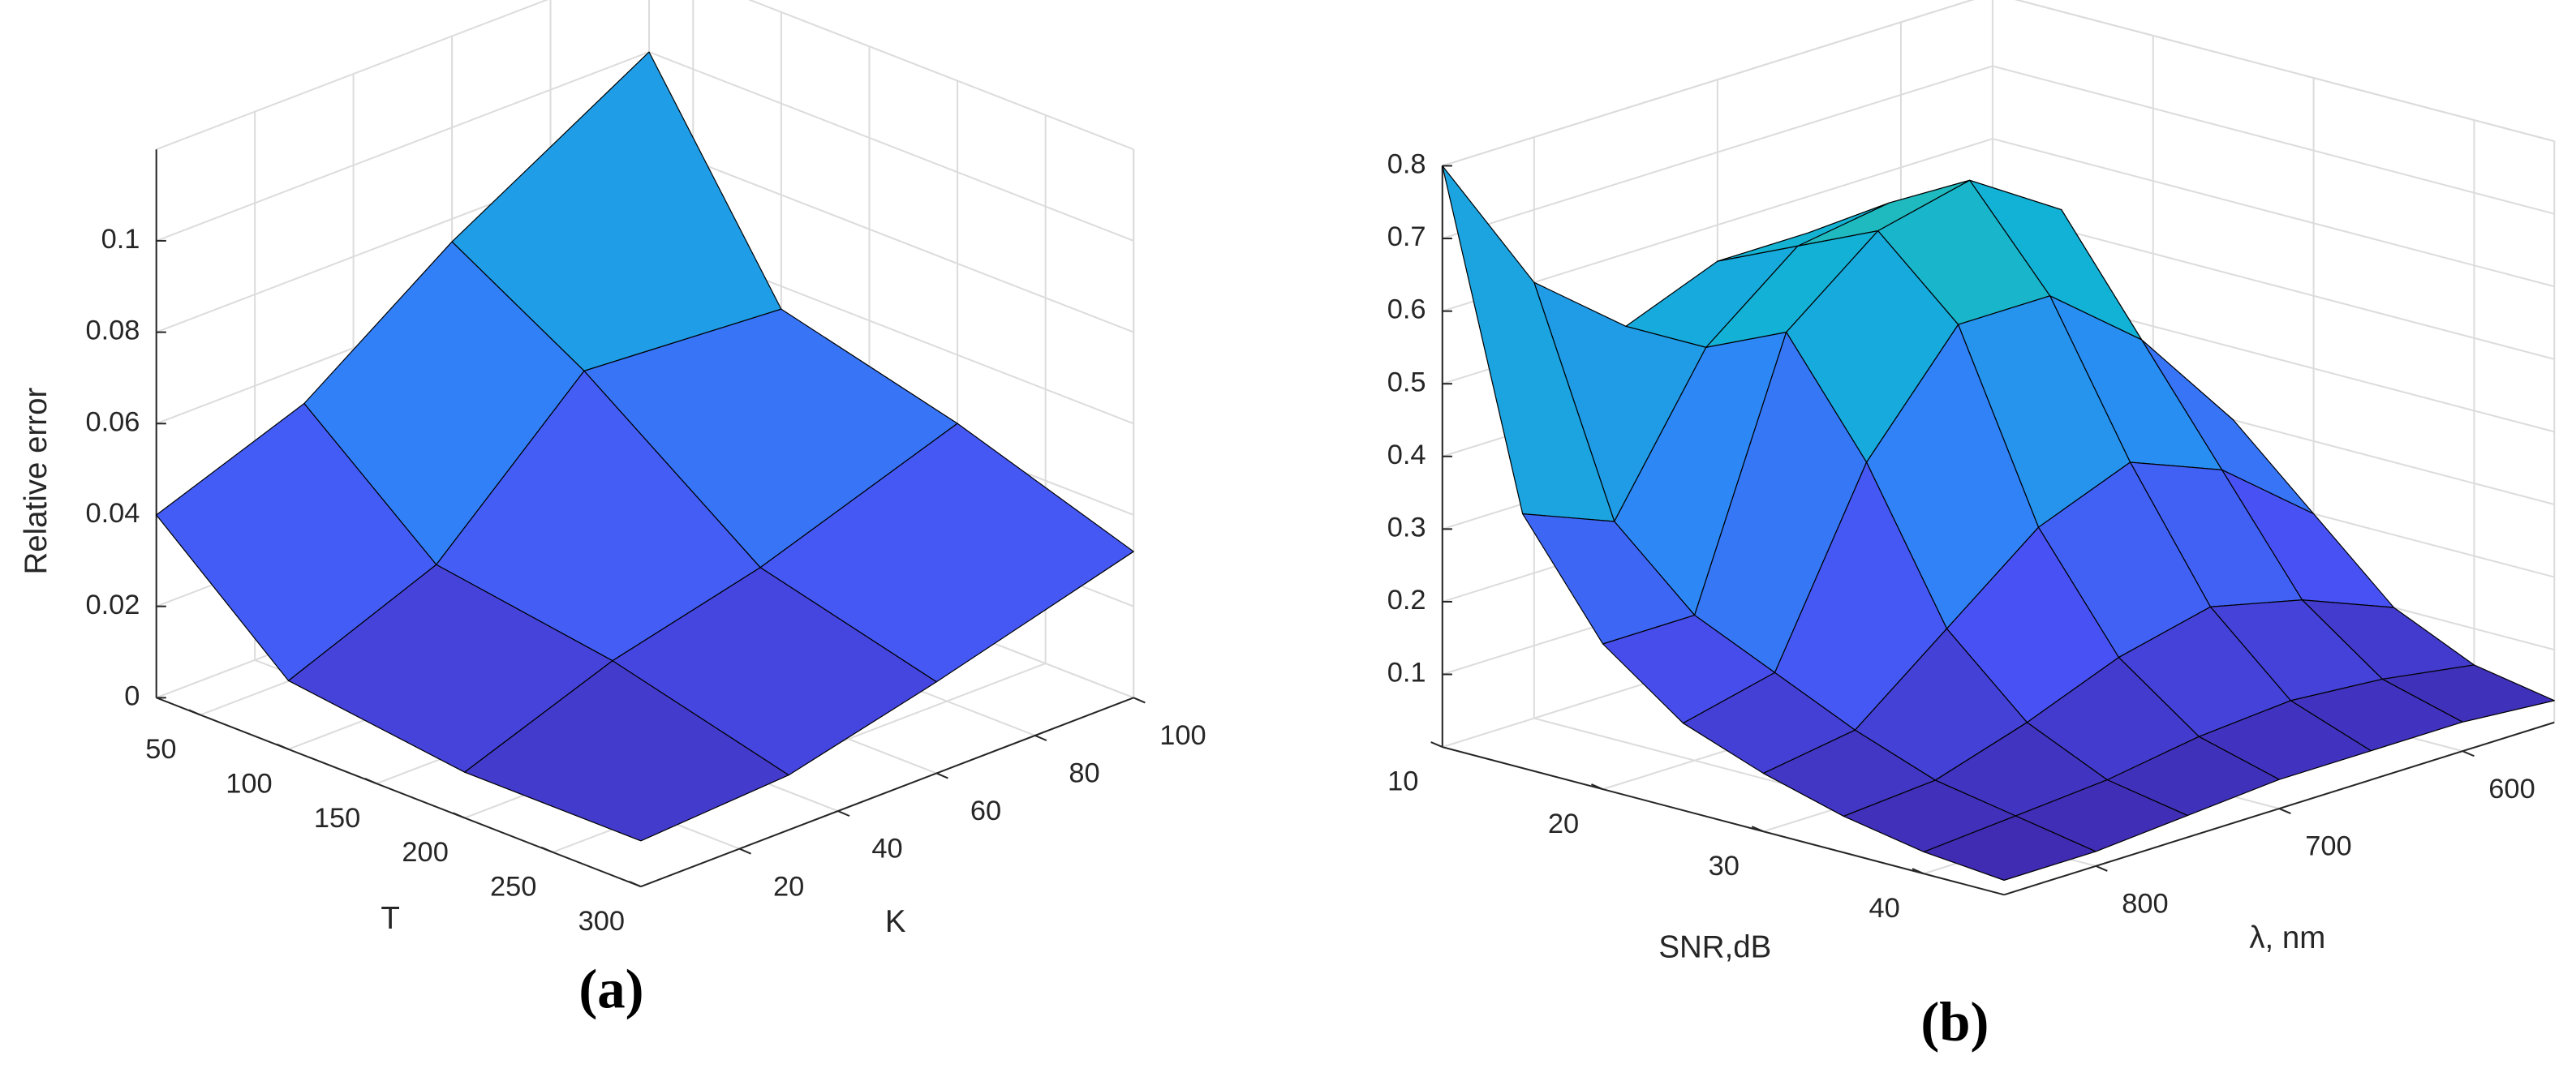 This screenshot has width=2576, height=1077. What do you see at coordinates (985, 811) in the screenshot?
I see `y-tick-label: 60` at bounding box center [985, 811].